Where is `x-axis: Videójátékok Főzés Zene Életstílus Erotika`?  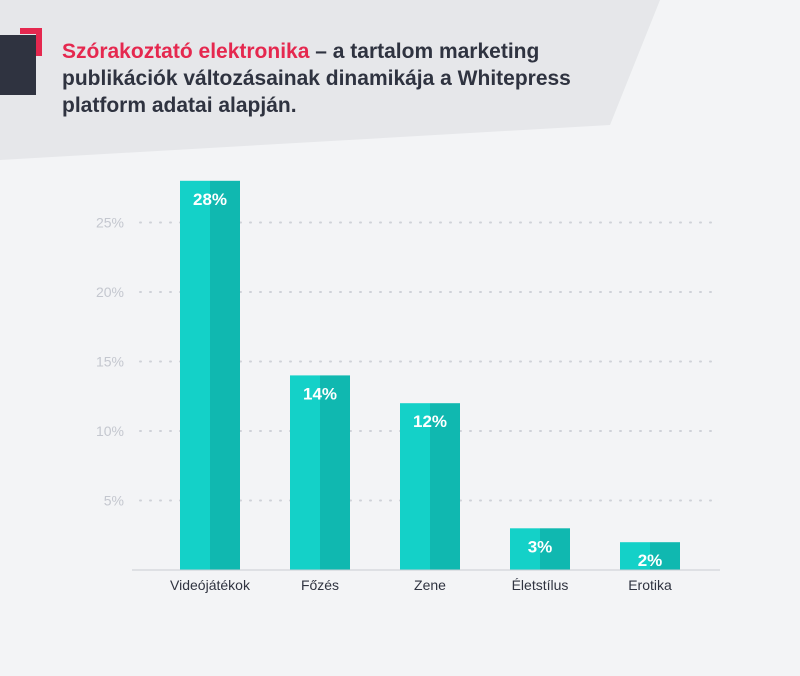 x-axis: Videójátékok Főzés Zene Életstílus Erotika is located at coordinates (426, 581).